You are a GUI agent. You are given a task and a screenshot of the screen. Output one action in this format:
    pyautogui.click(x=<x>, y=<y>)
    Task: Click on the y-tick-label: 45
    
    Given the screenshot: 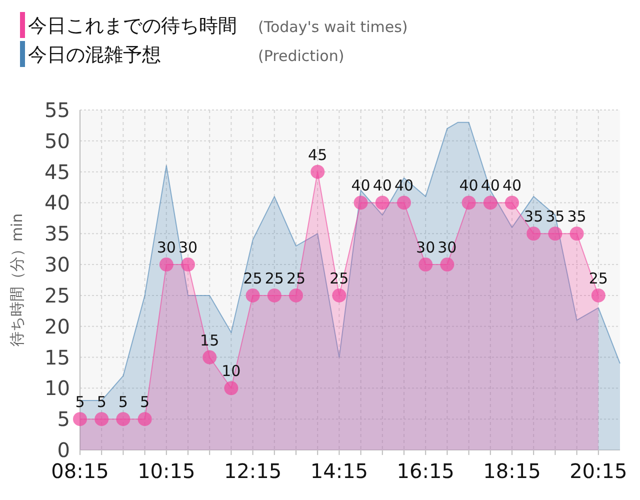 What is the action you would take?
    pyautogui.click(x=57, y=172)
    